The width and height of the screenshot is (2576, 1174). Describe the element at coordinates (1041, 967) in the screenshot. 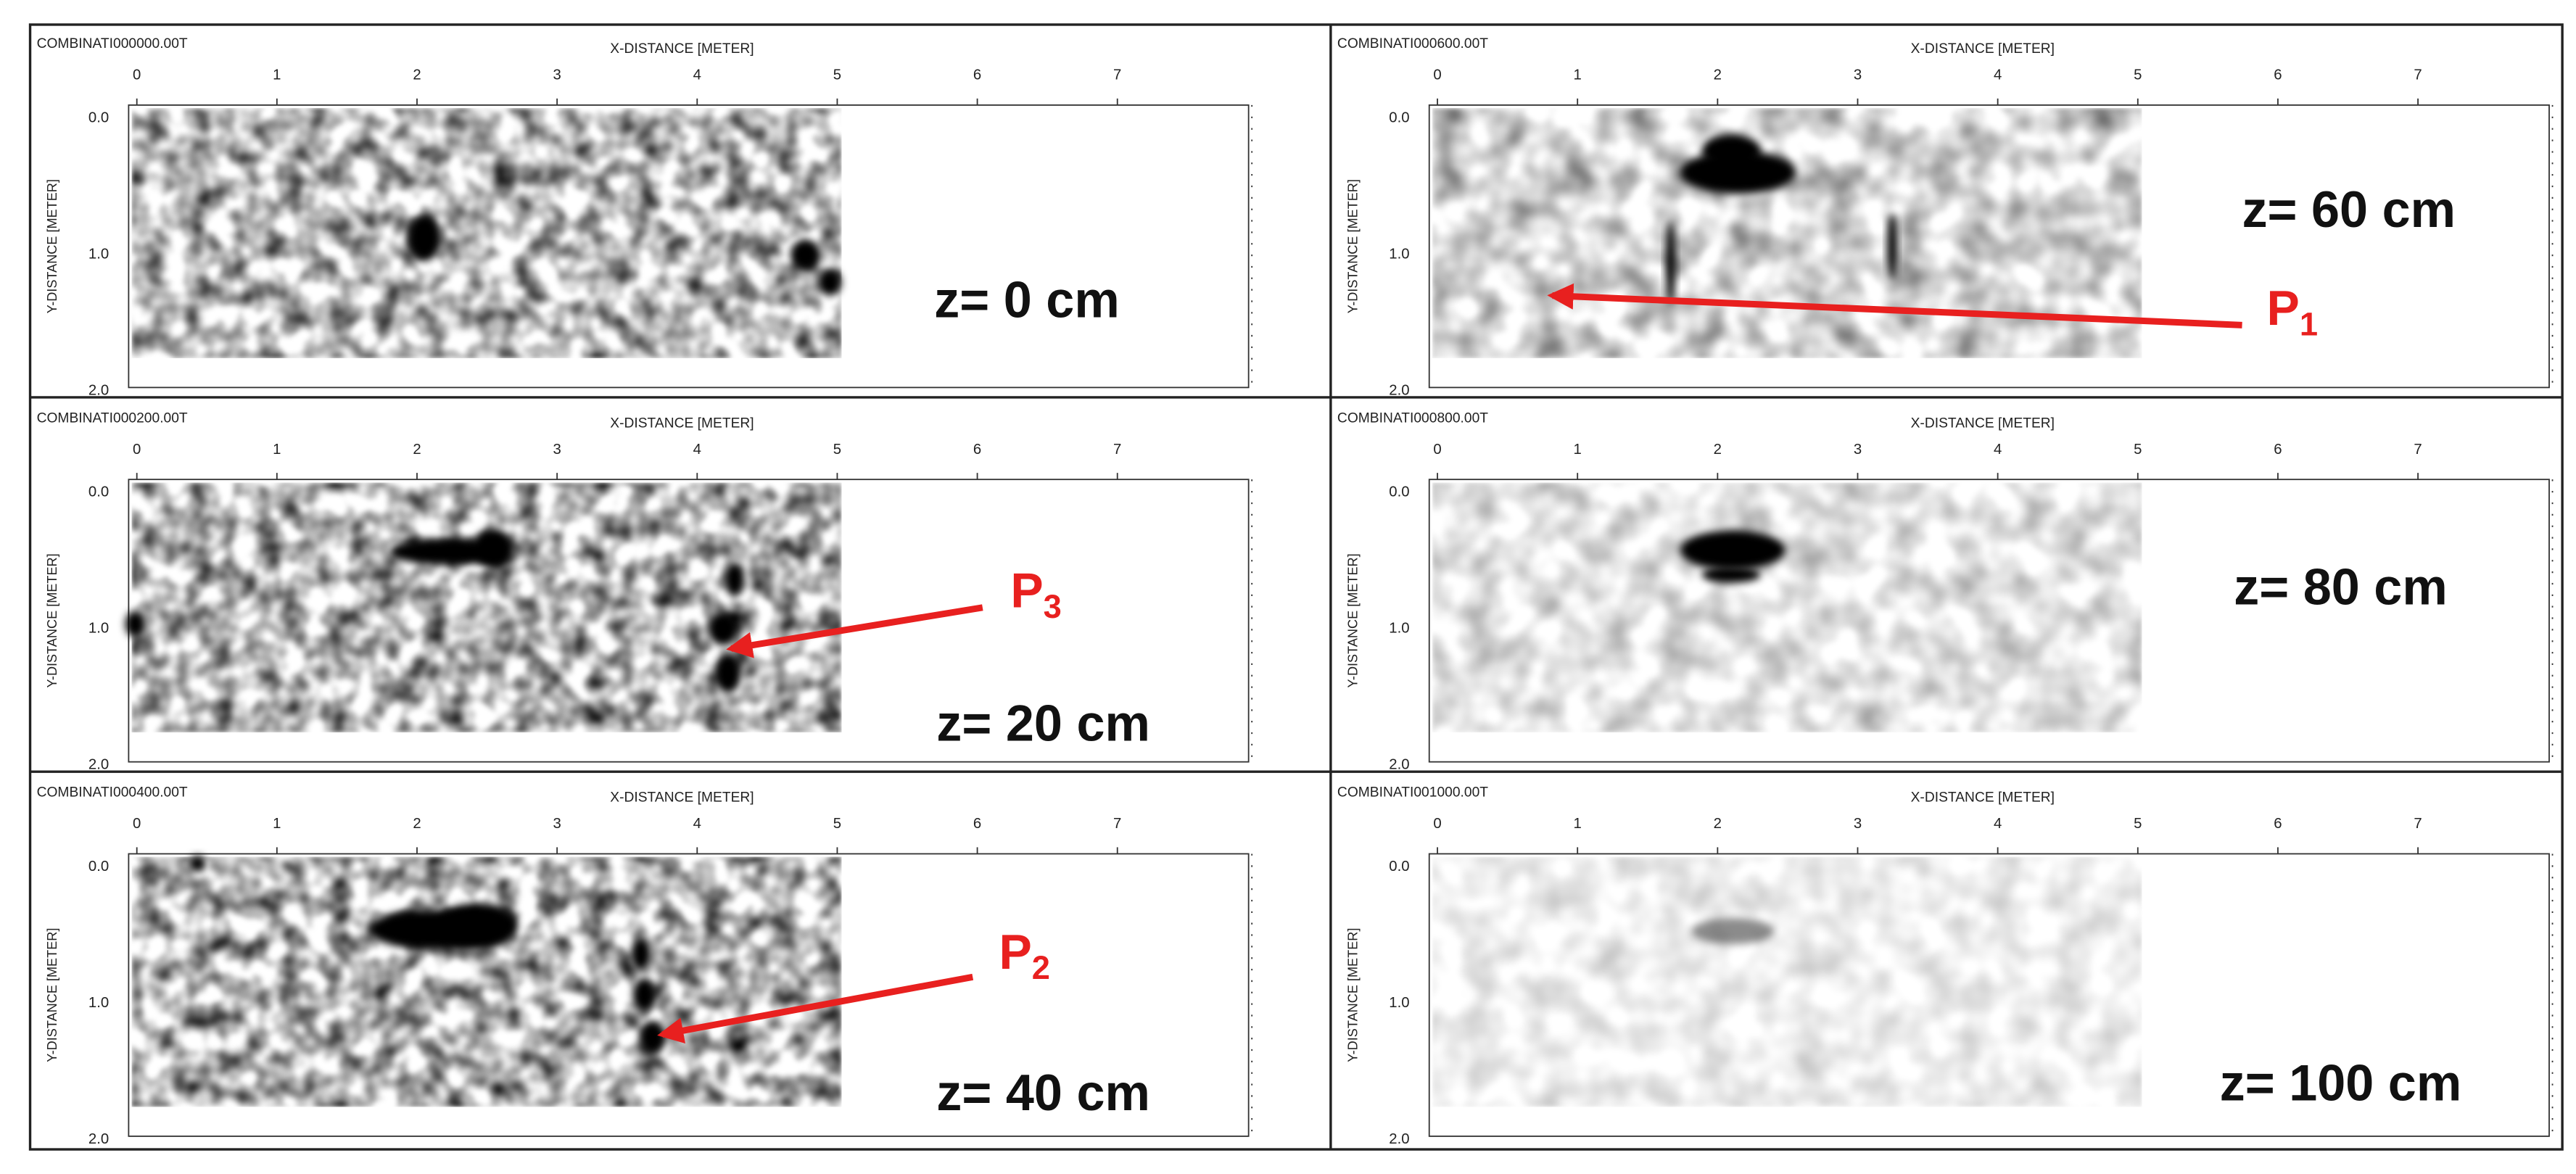

I see `marker-subscript: 2` at that location.